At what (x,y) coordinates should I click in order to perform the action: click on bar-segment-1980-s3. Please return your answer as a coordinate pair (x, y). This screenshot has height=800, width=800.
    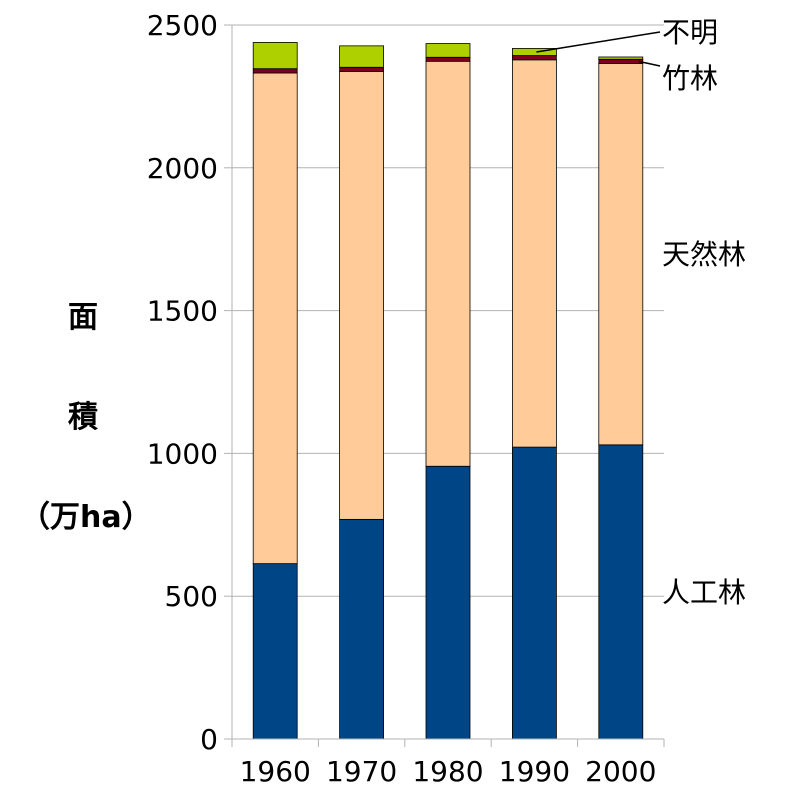
    Looking at the image, I should click on (448, 50).